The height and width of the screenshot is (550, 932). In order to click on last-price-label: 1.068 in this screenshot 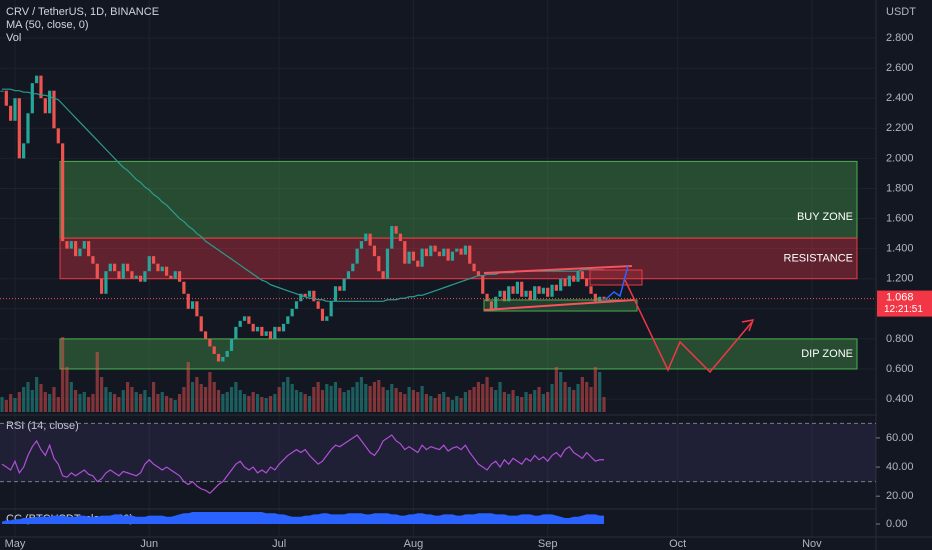, I will do `click(900, 297)`.